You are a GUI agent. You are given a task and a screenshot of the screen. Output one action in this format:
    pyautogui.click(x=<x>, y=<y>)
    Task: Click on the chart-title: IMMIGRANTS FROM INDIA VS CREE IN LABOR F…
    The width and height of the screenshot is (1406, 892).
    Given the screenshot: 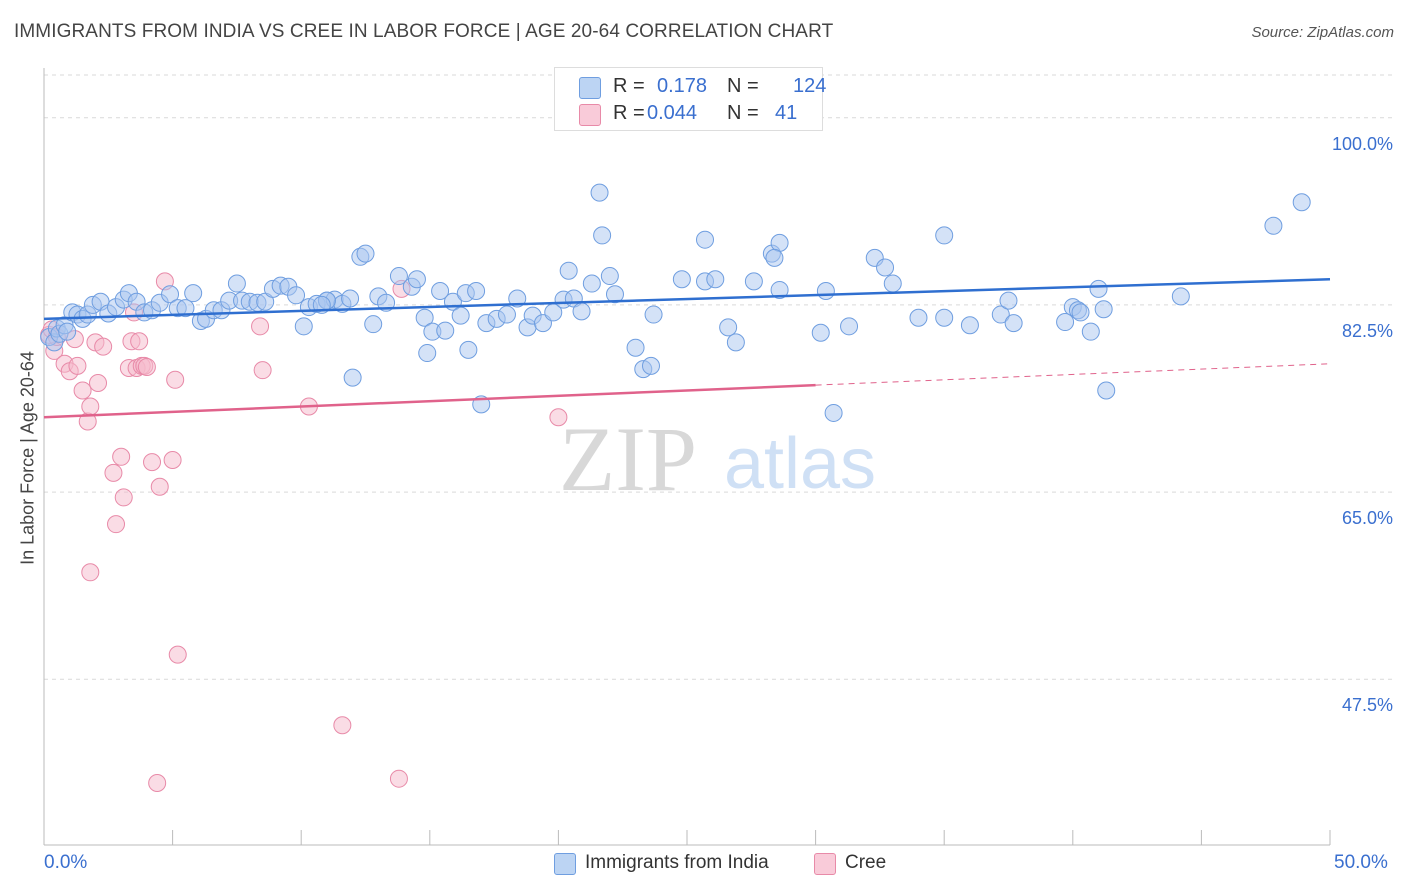 What is the action you would take?
    pyautogui.click(x=424, y=31)
    